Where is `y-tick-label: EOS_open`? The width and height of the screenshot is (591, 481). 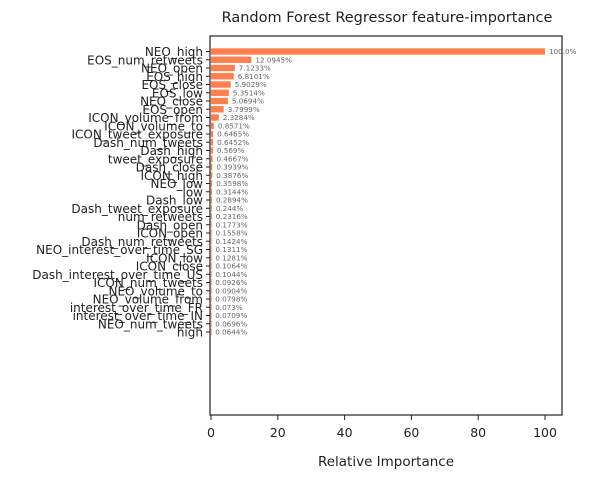
y-tick-label: EOS_open is located at coordinates (172, 110).